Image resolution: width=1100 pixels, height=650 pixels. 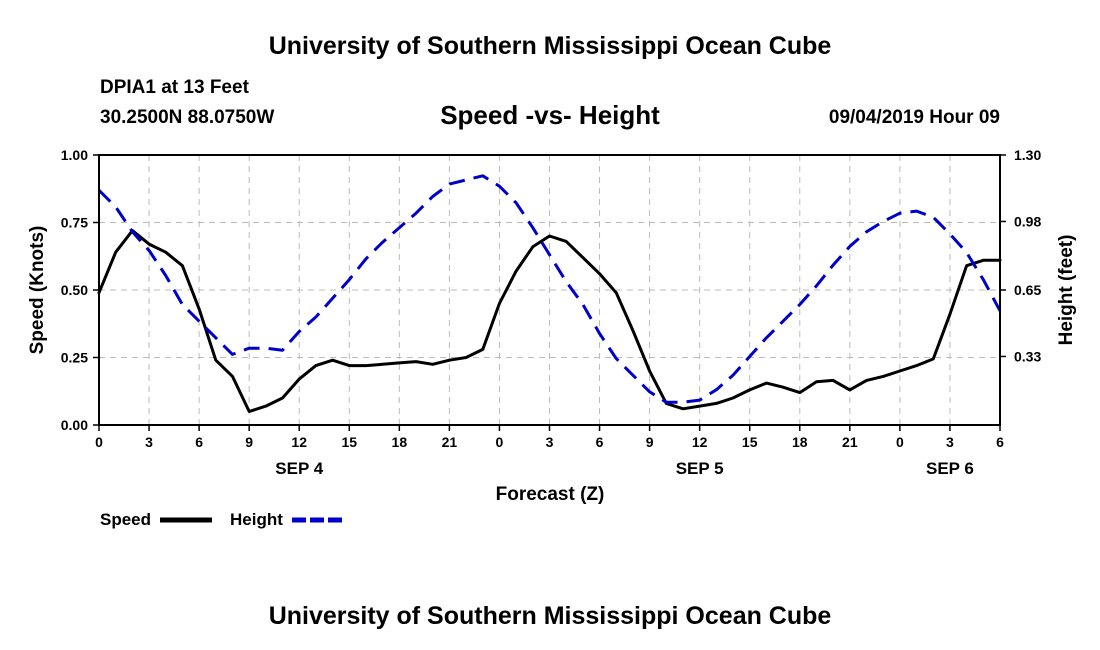 What do you see at coordinates (74, 358) in the screenshot?
I see `y-tick-label: 0.25` at bounding box center [74, 358].